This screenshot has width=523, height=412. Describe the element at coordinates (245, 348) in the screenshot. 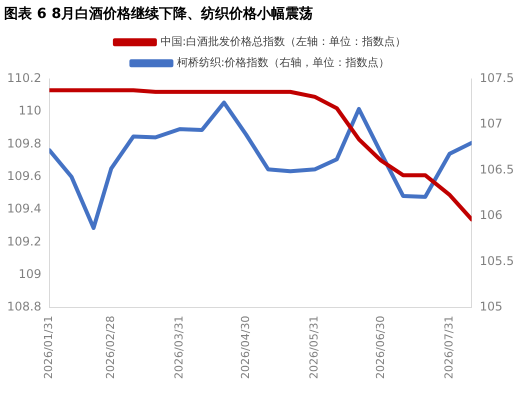

I see `x-tick-label: 2026/04/30` at that location.